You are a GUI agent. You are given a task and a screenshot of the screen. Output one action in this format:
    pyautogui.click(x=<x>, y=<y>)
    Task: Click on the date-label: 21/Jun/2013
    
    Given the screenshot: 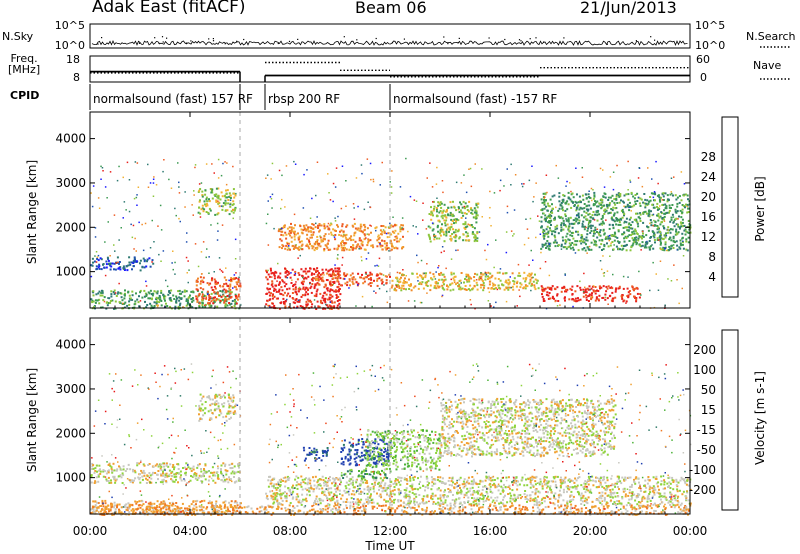 What is the action you would take?
    pyautogui.click(x=628, y=8)
    